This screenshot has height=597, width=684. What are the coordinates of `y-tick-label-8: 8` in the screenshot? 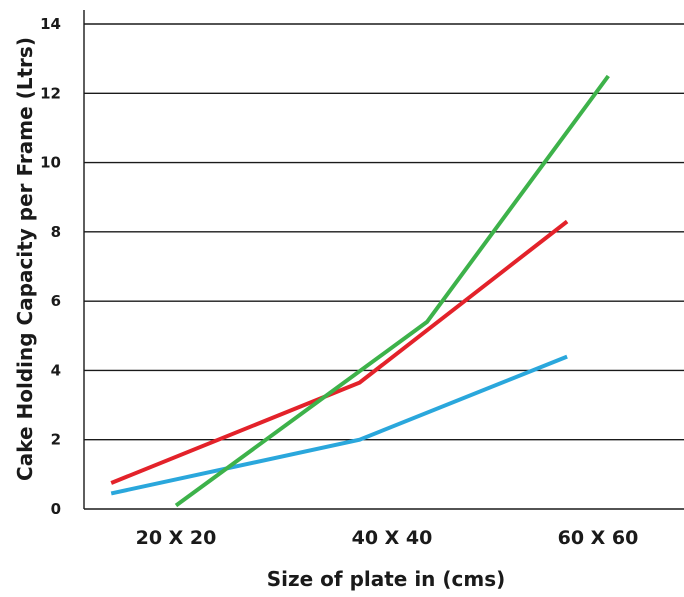 It's located at (56, 232).